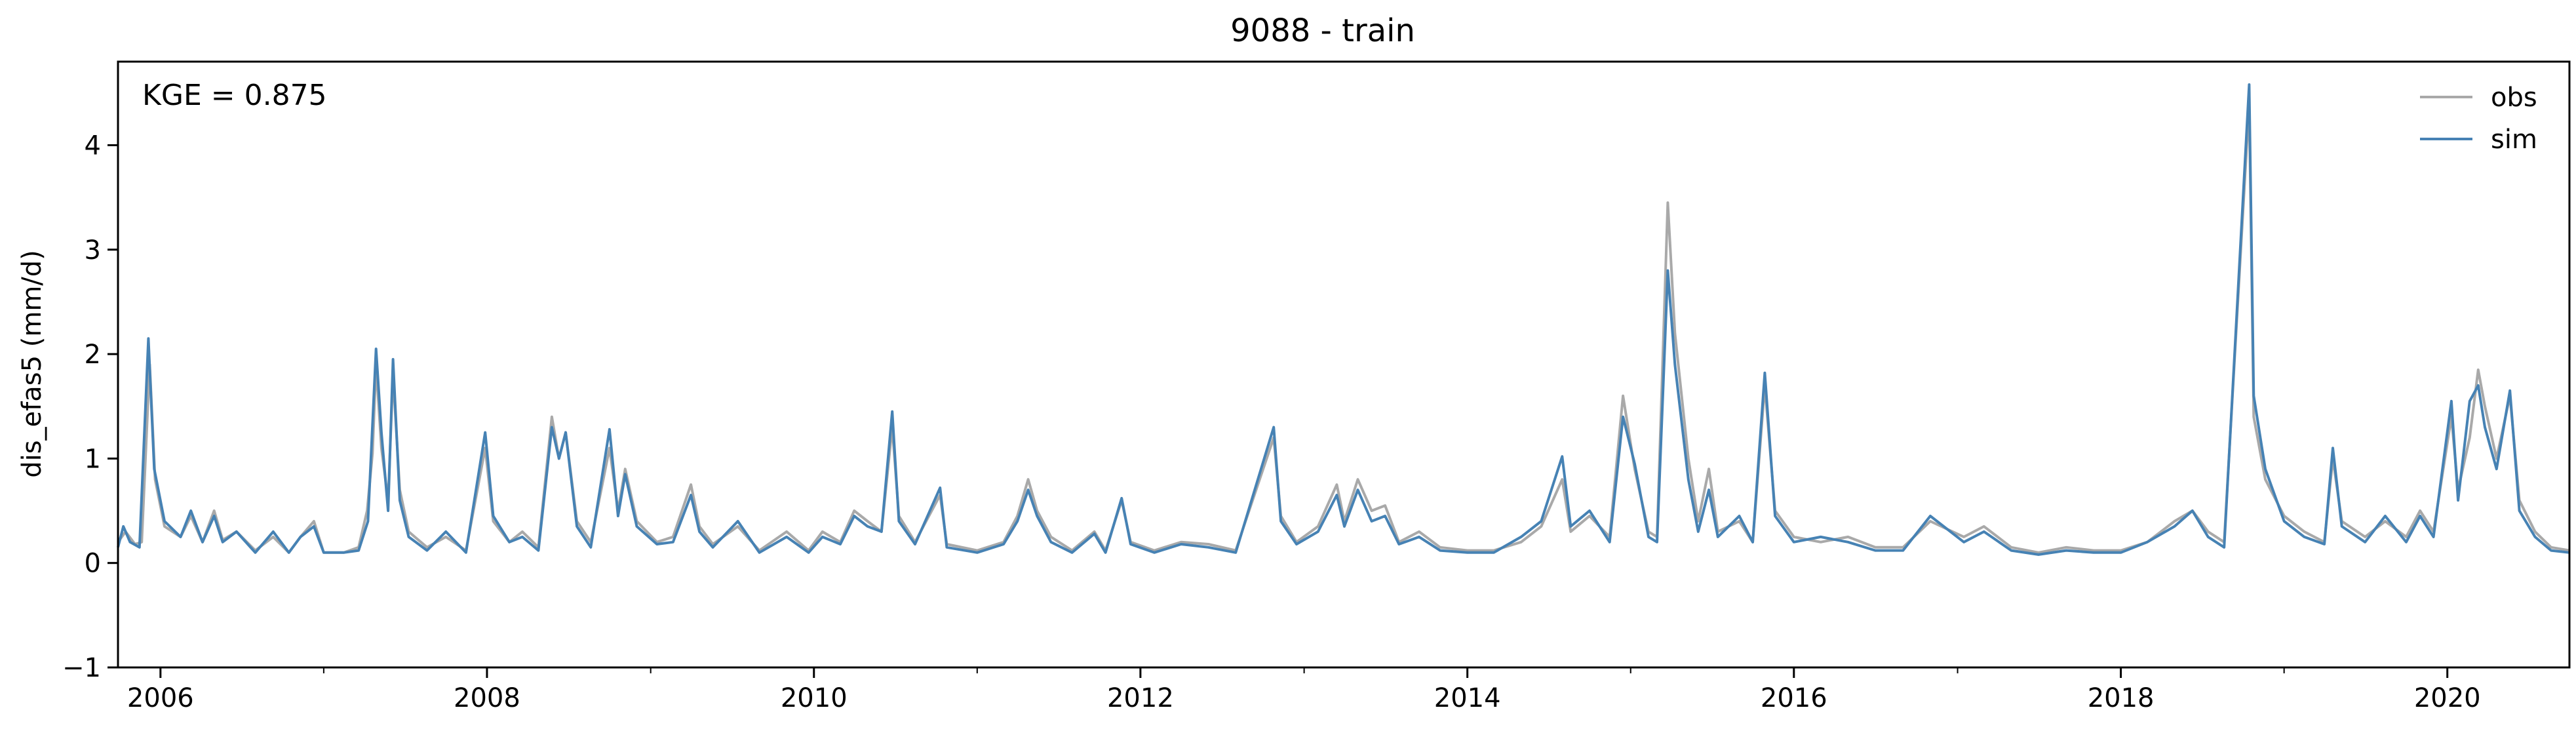 This screenshot has height=733, width=2576. Describe the element at coordinates (81, 668) in the screenshot. I see `y-tick-label: −1` at that location.